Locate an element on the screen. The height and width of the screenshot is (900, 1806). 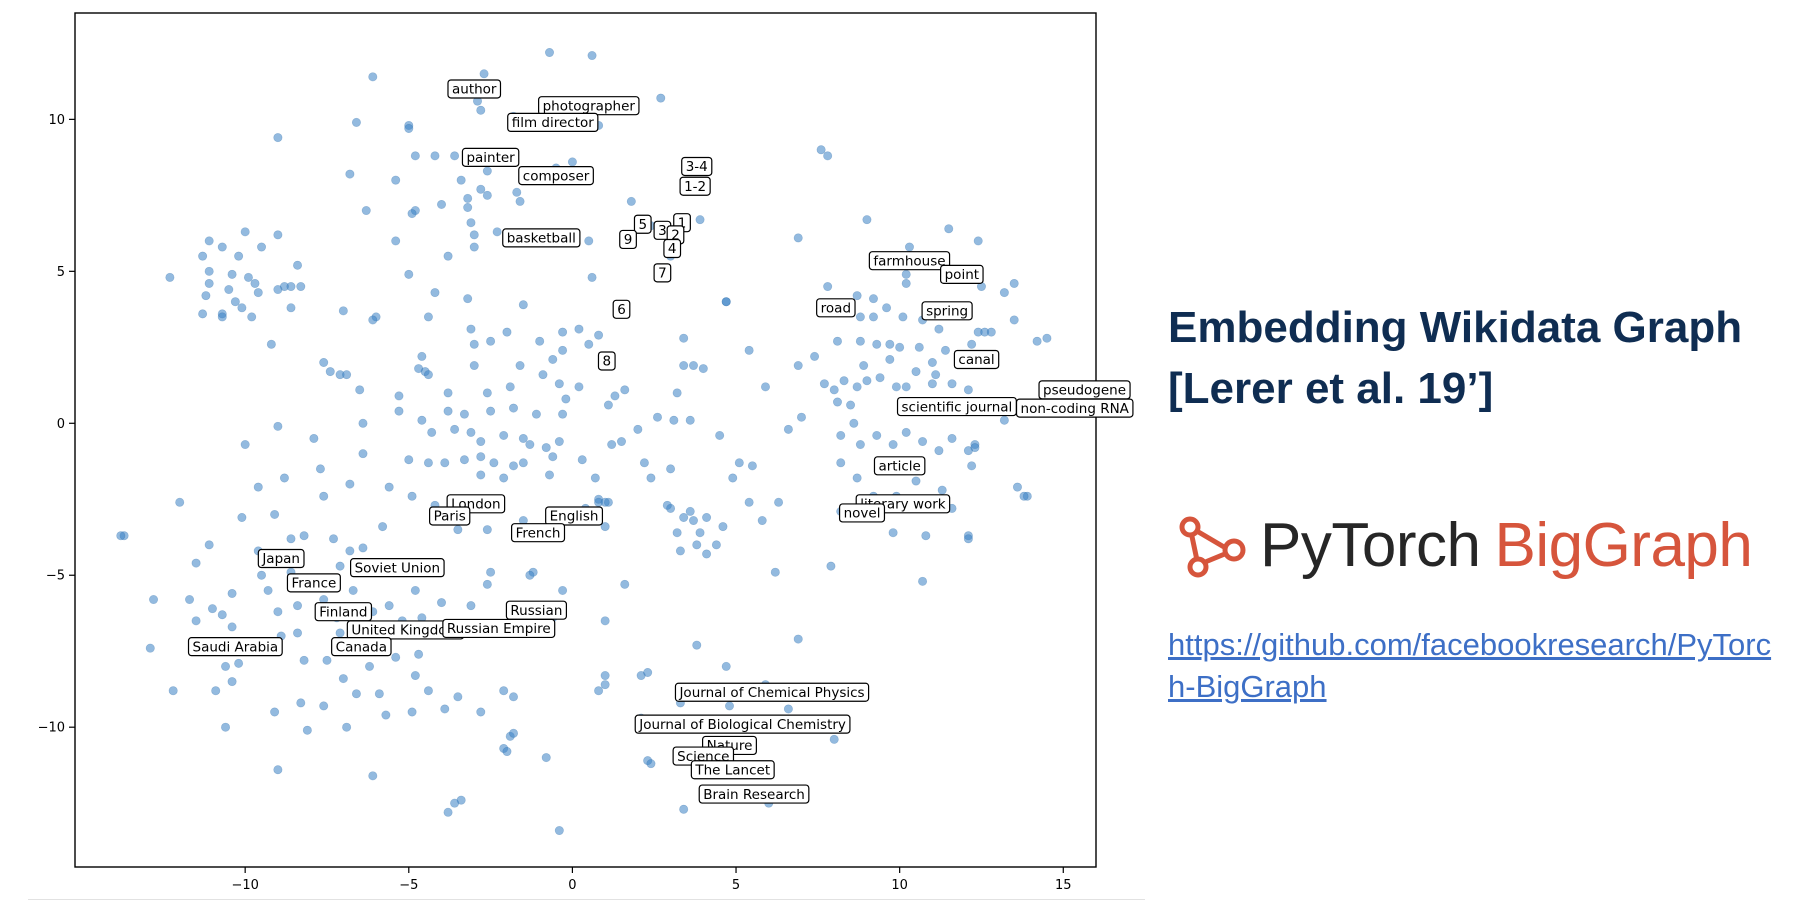
point-label: point is located at coordinates (962, 274).